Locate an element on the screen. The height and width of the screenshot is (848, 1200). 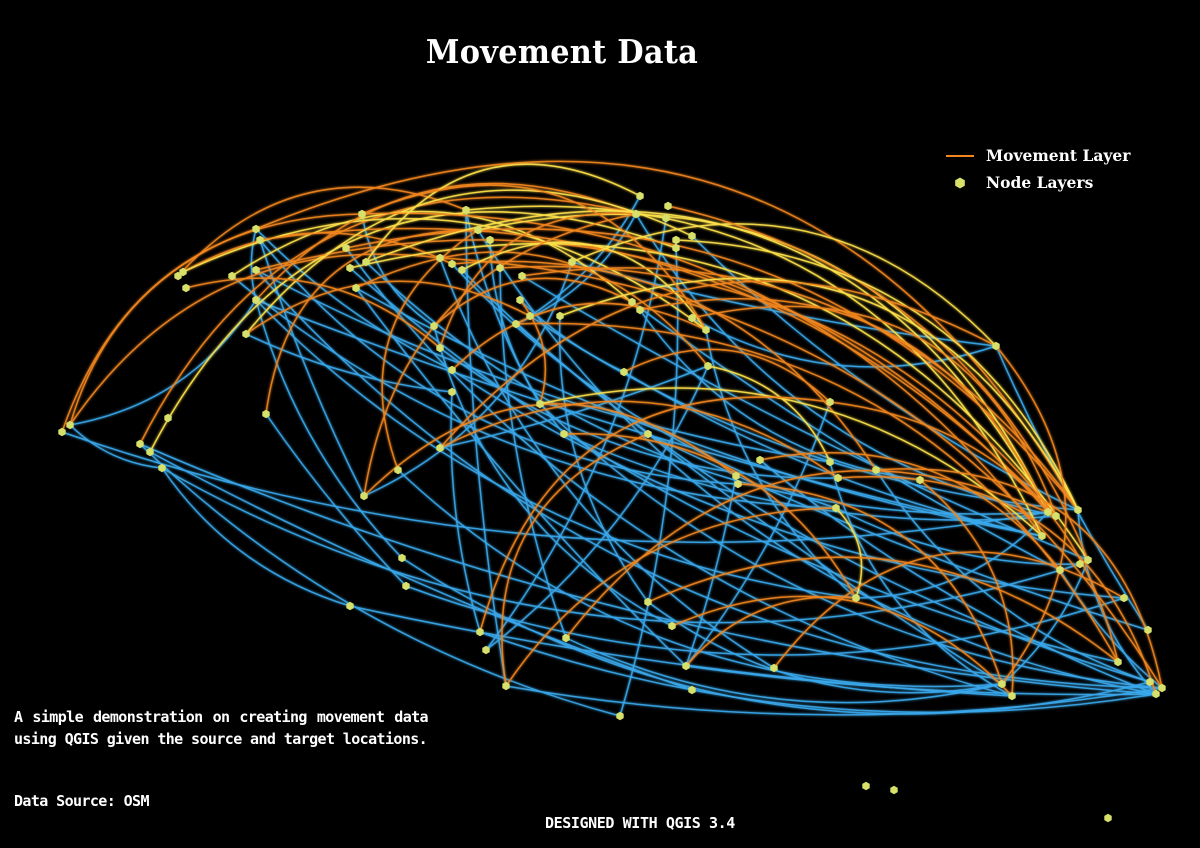
legend-item-movement: Movement Layer is located at coordinates (1038, 155).